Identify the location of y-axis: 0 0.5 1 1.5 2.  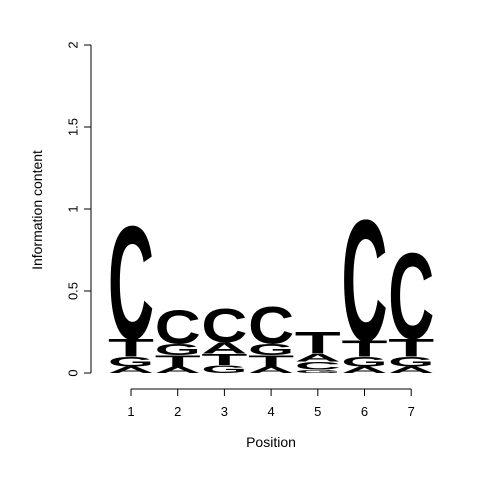
(79, 209).